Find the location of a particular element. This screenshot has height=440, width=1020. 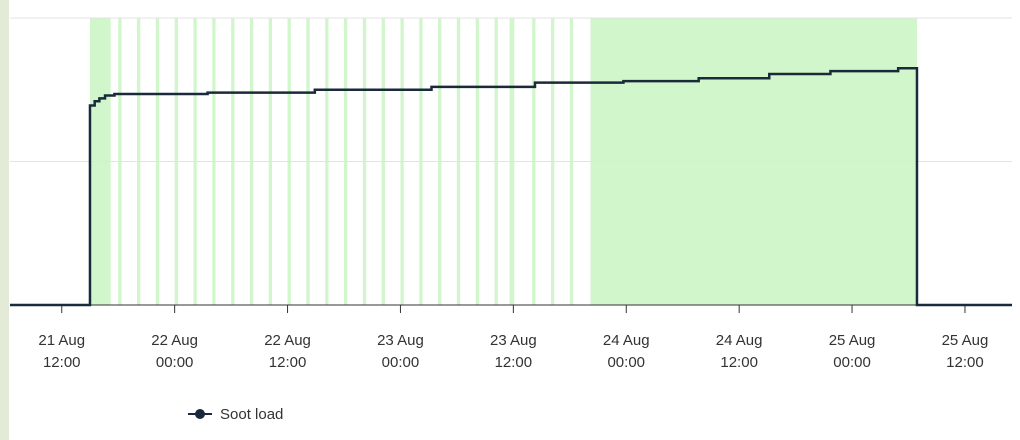

x-tick-label: 24 Aug 00:00 is located at coordinates (626, 351).